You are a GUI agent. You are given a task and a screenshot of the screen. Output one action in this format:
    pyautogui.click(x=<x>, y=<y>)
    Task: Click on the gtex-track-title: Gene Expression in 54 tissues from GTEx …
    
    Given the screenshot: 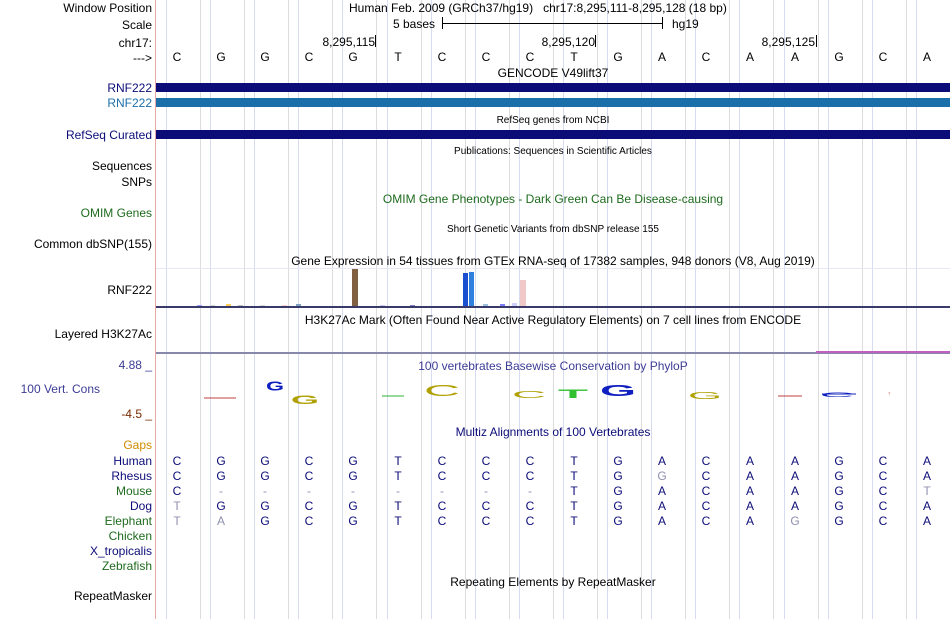 What is the action you would take?
    pyautogui.click(x=553, y=261)
    